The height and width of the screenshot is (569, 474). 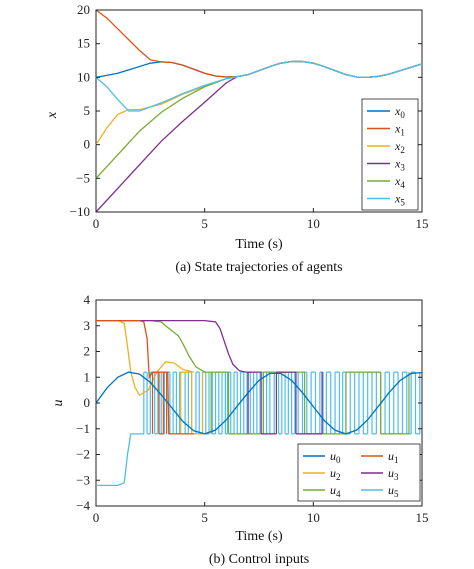 I want to click on y-tick-label: 2, so click(x=87, y=351).